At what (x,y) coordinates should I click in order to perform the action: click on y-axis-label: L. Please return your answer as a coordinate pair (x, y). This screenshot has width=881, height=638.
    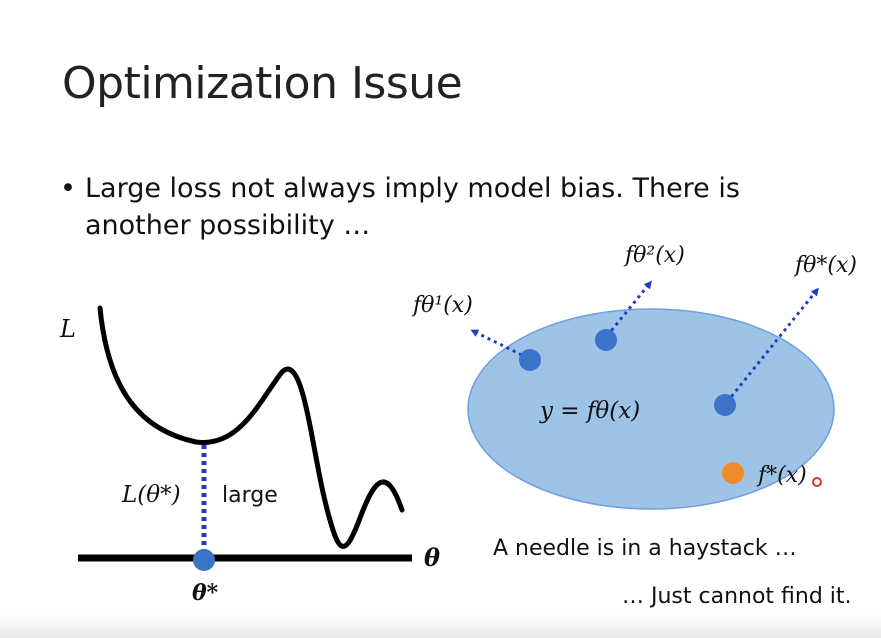
    Looking at the image, I should click on (67, 329).